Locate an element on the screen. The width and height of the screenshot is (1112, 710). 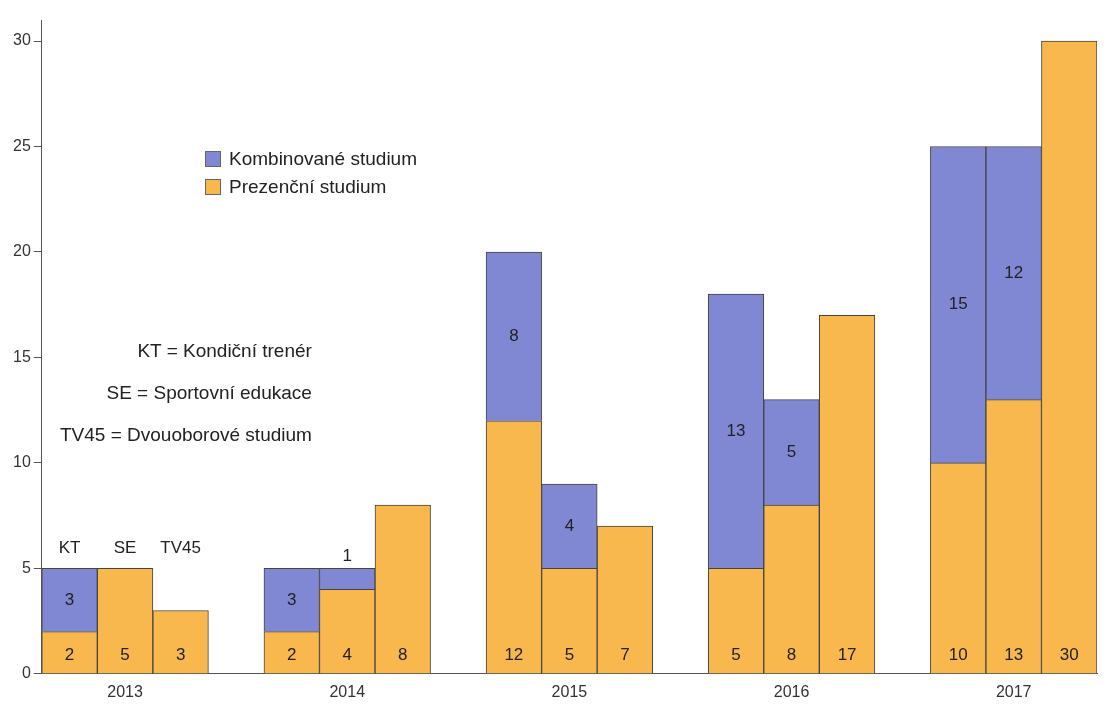
x-tick-label: 2014 is located at coordinates (347, 691).